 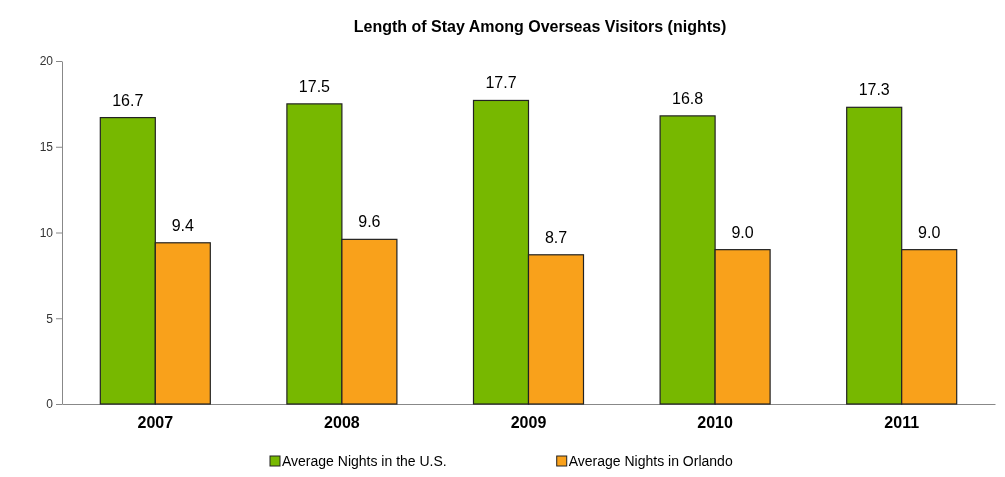 What do you see at coordinates (182, 225) in the screenshot?
I see `text: 9.4` at bounding box center [182, 225].